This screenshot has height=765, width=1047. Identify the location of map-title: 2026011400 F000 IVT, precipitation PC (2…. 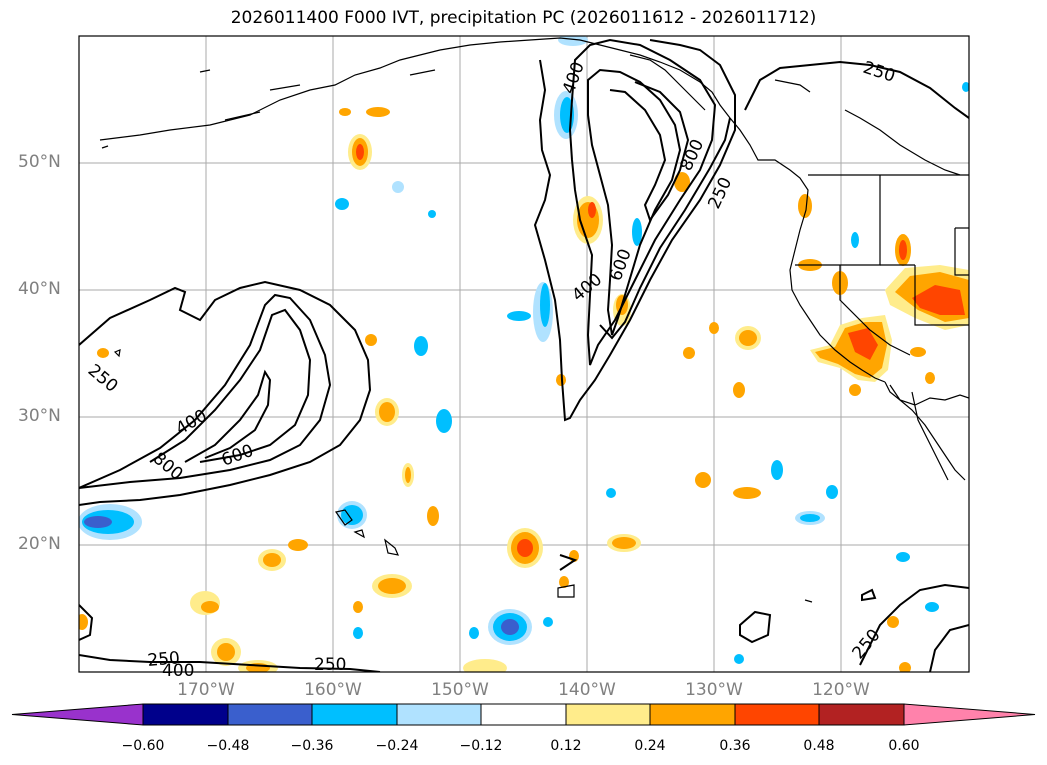
(523, 18).